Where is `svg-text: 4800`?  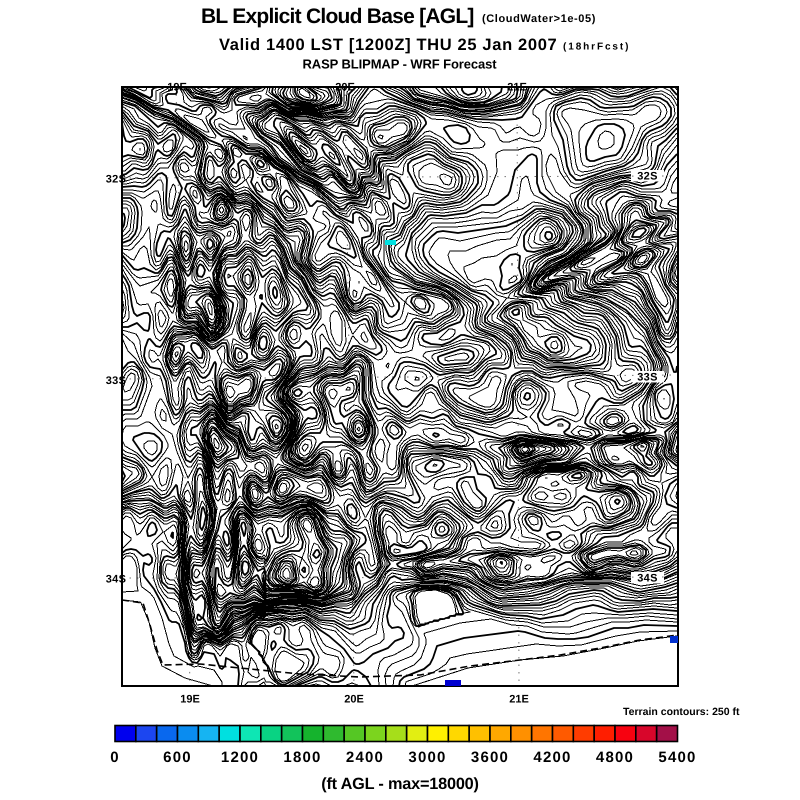 svg-text: 4800 is located at coordinates (615, 757).